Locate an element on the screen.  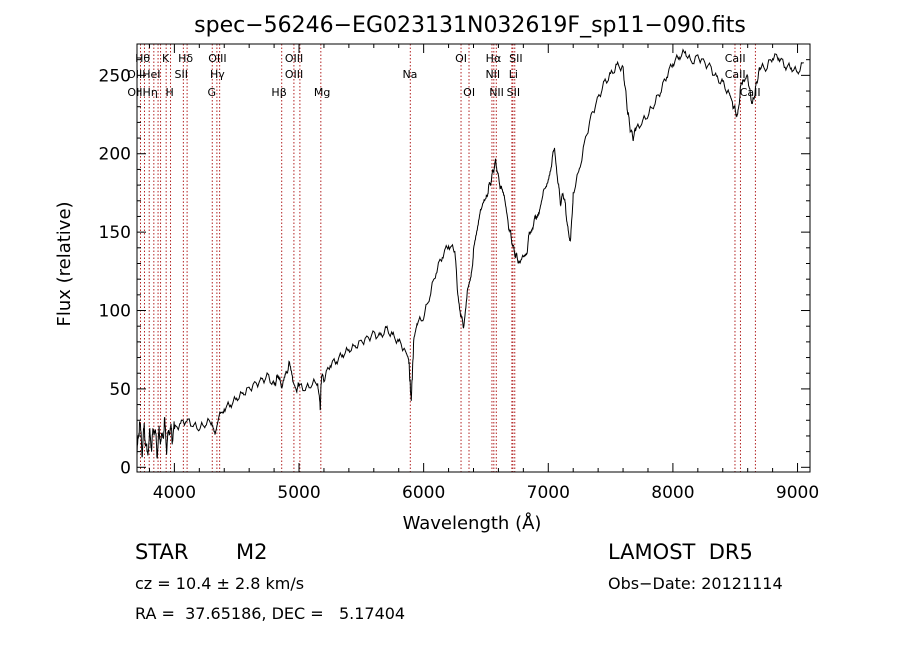
line-label-8: CaII is located at coordinates (735, 58).